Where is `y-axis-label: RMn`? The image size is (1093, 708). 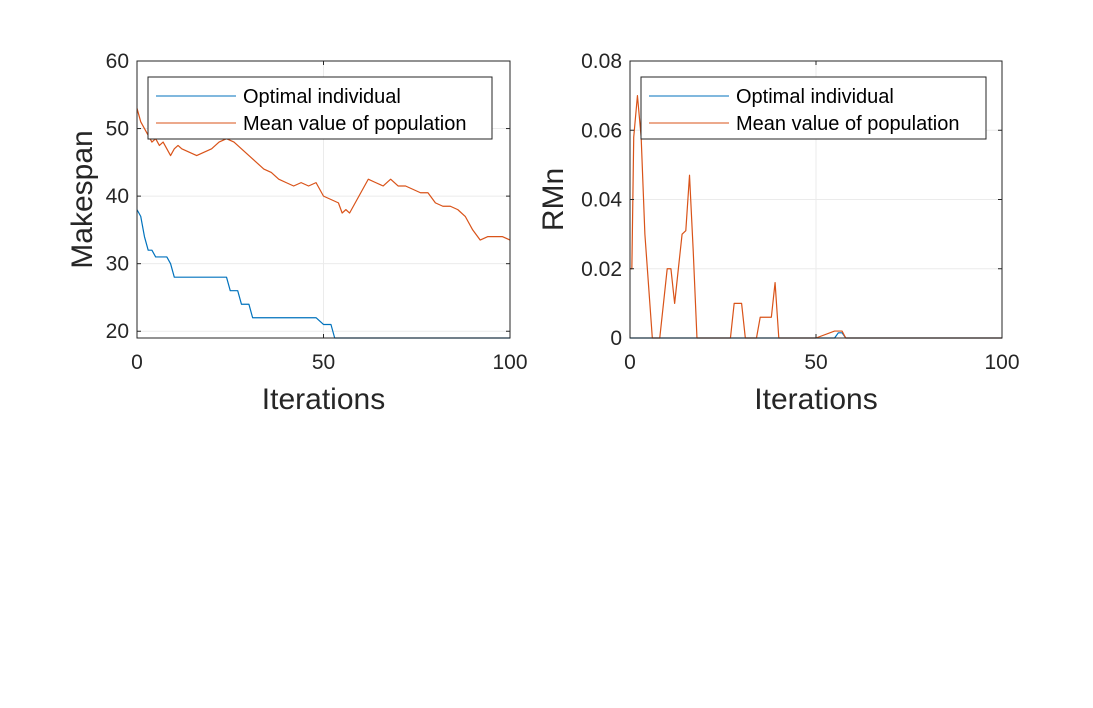
y-axis-label: RMn is located at coordinates (553, 199).